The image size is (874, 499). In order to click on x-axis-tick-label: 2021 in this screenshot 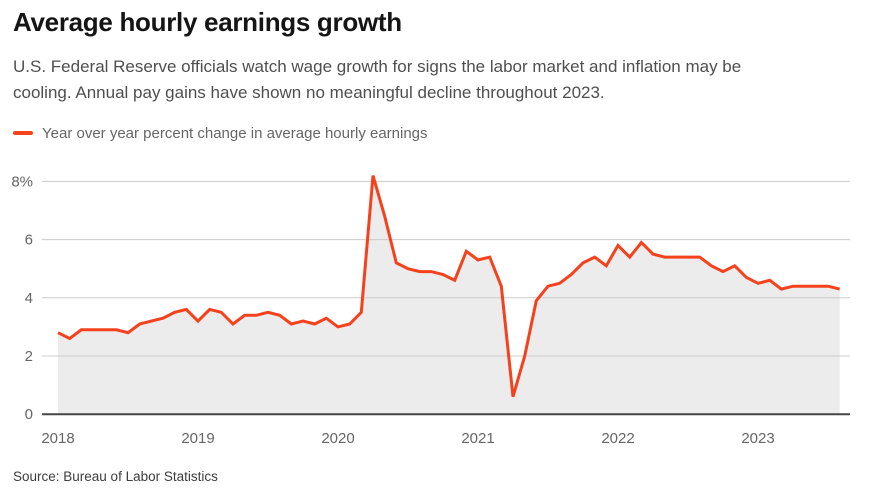, I will do `click(477, 438)`.